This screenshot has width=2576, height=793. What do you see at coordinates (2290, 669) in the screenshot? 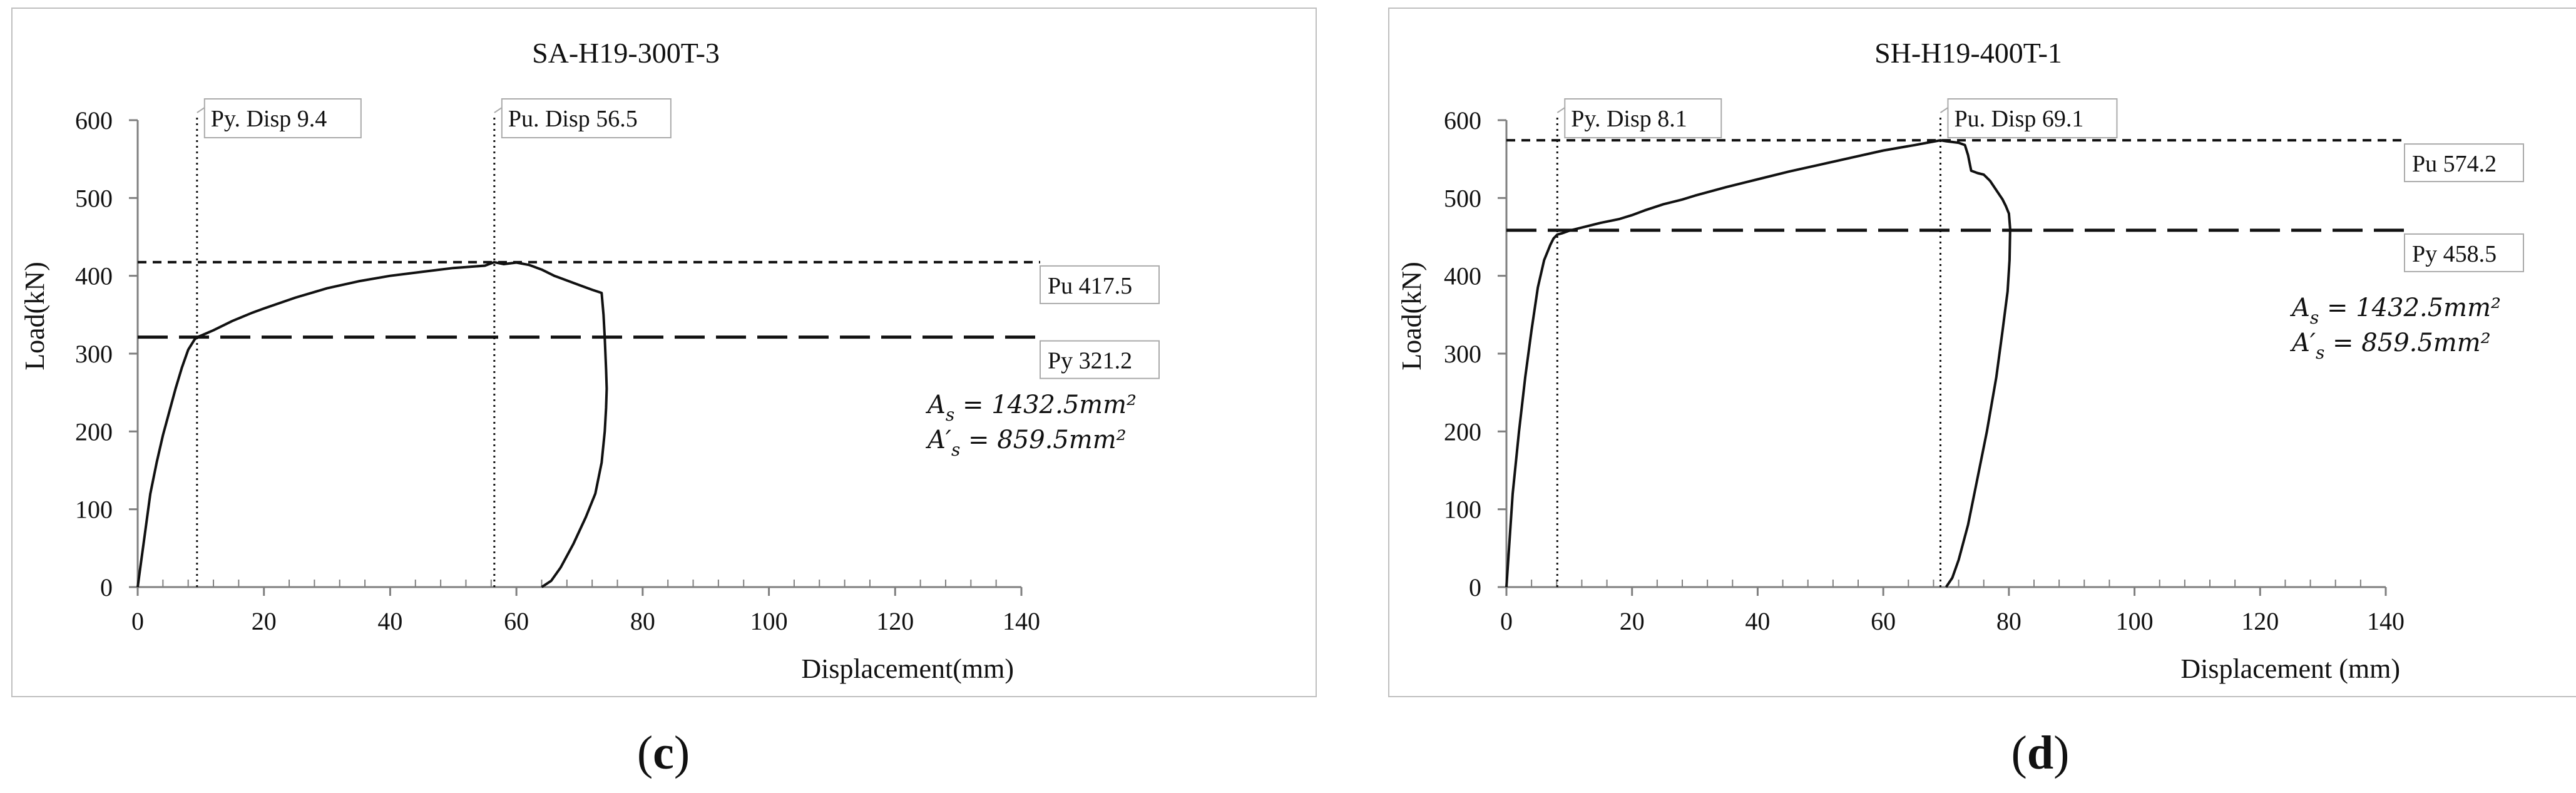
I see `x-axis-label: Displacement (mm)` at bounding box center [2290, 669].